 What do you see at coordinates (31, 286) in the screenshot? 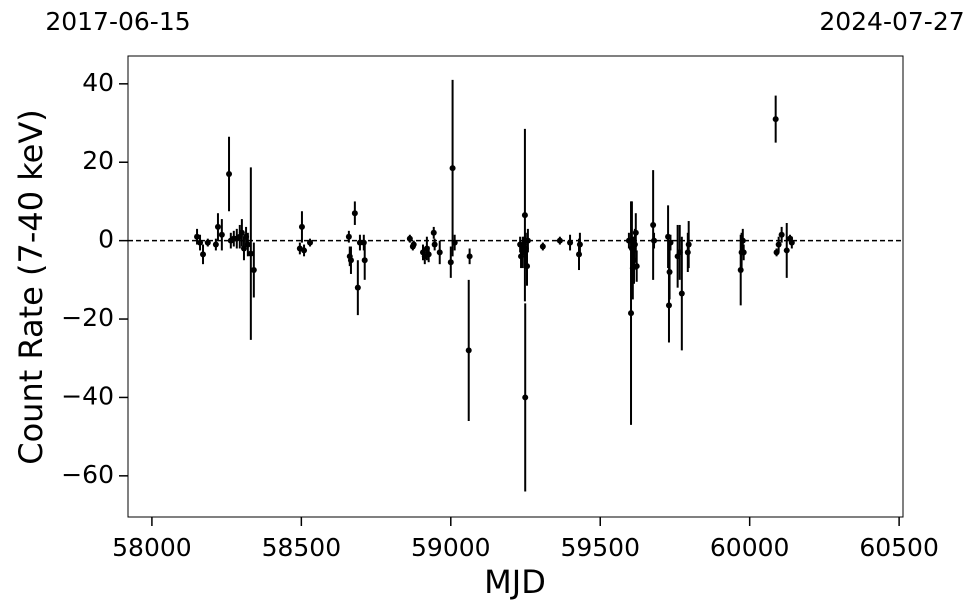
I see `y-axis-label: Count Rate (7-40 keV)` at bounding box center [31, 286].